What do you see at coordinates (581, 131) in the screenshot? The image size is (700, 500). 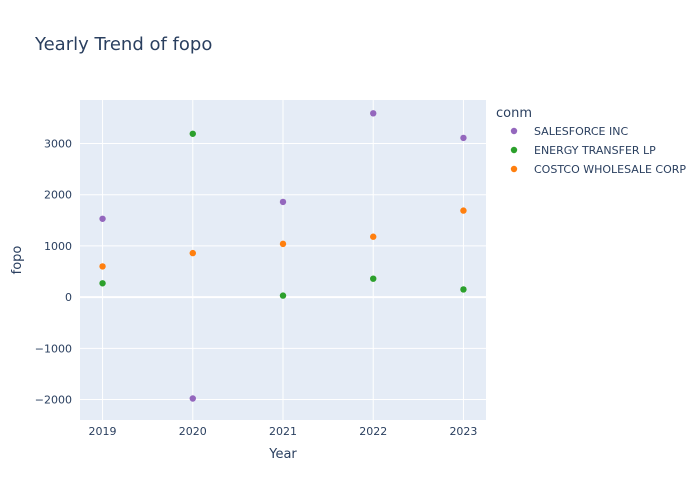 I see `legend-entry: SALESFORCE INC` at bounding box center [581, 131].